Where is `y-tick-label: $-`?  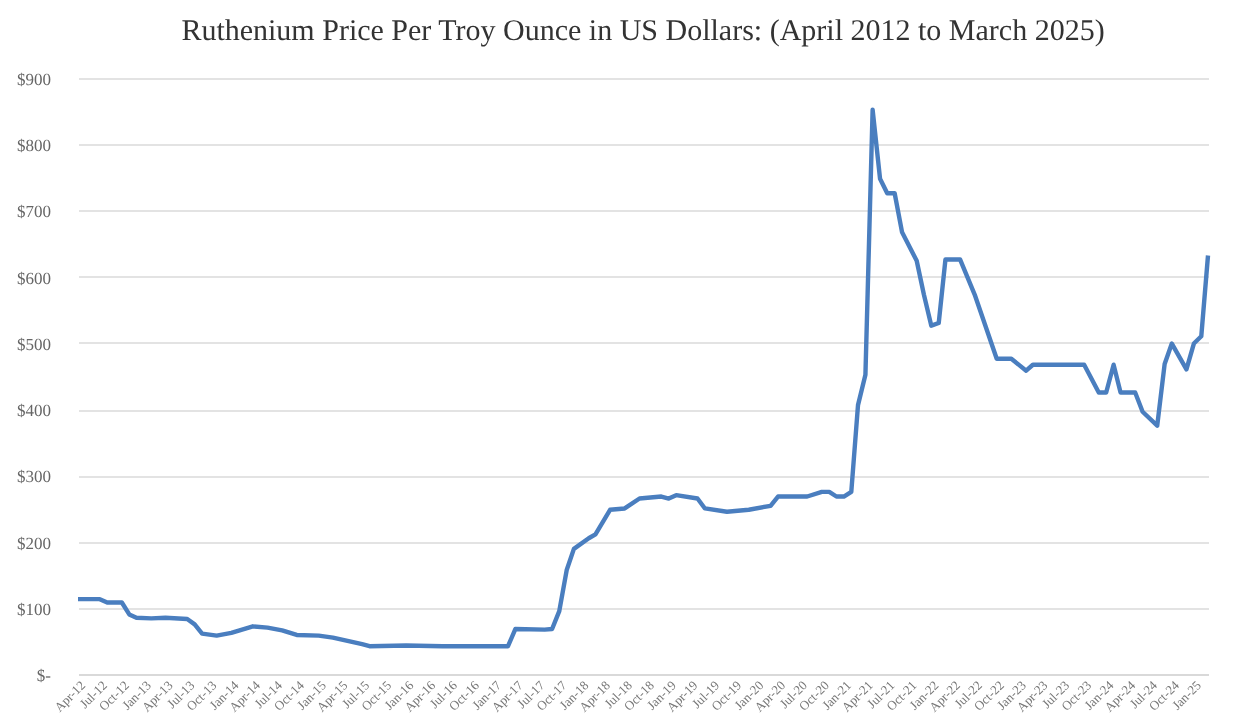 y-tick-label: $- is located at coordinates (44, 675).